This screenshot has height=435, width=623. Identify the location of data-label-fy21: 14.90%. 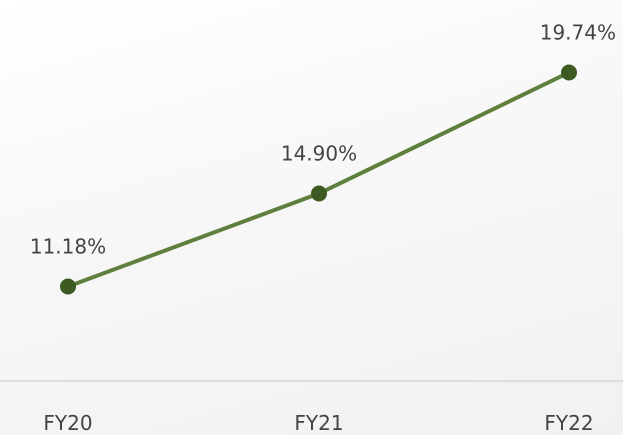
(319, 154).